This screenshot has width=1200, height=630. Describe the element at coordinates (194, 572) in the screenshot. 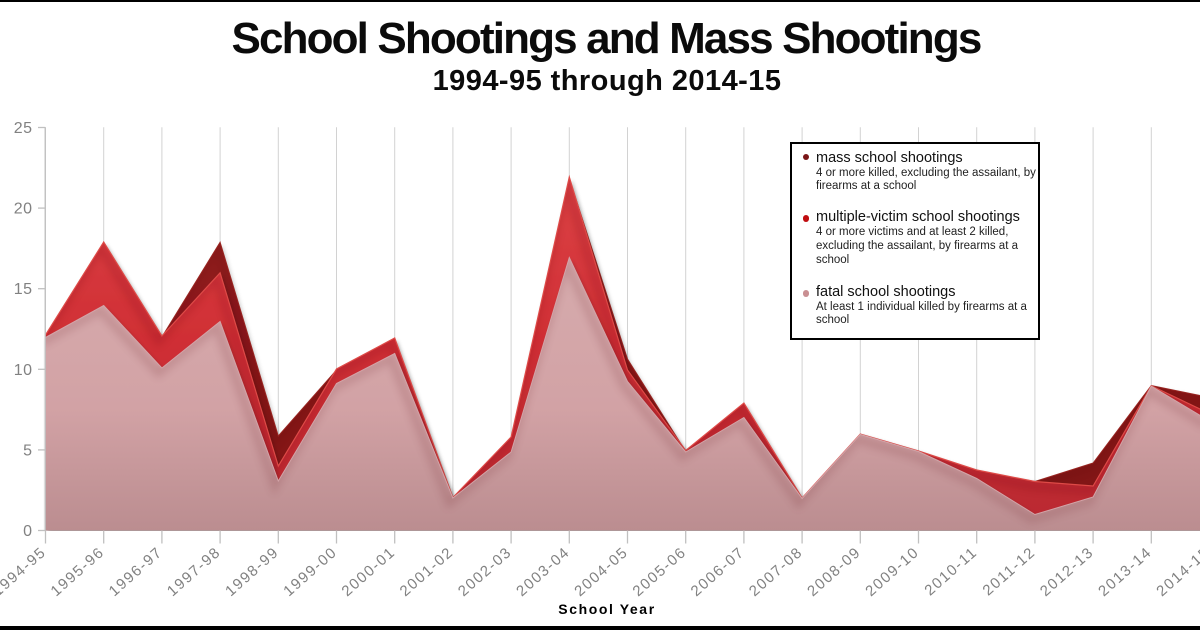

I see `svg-text: 1997-98` at that location.